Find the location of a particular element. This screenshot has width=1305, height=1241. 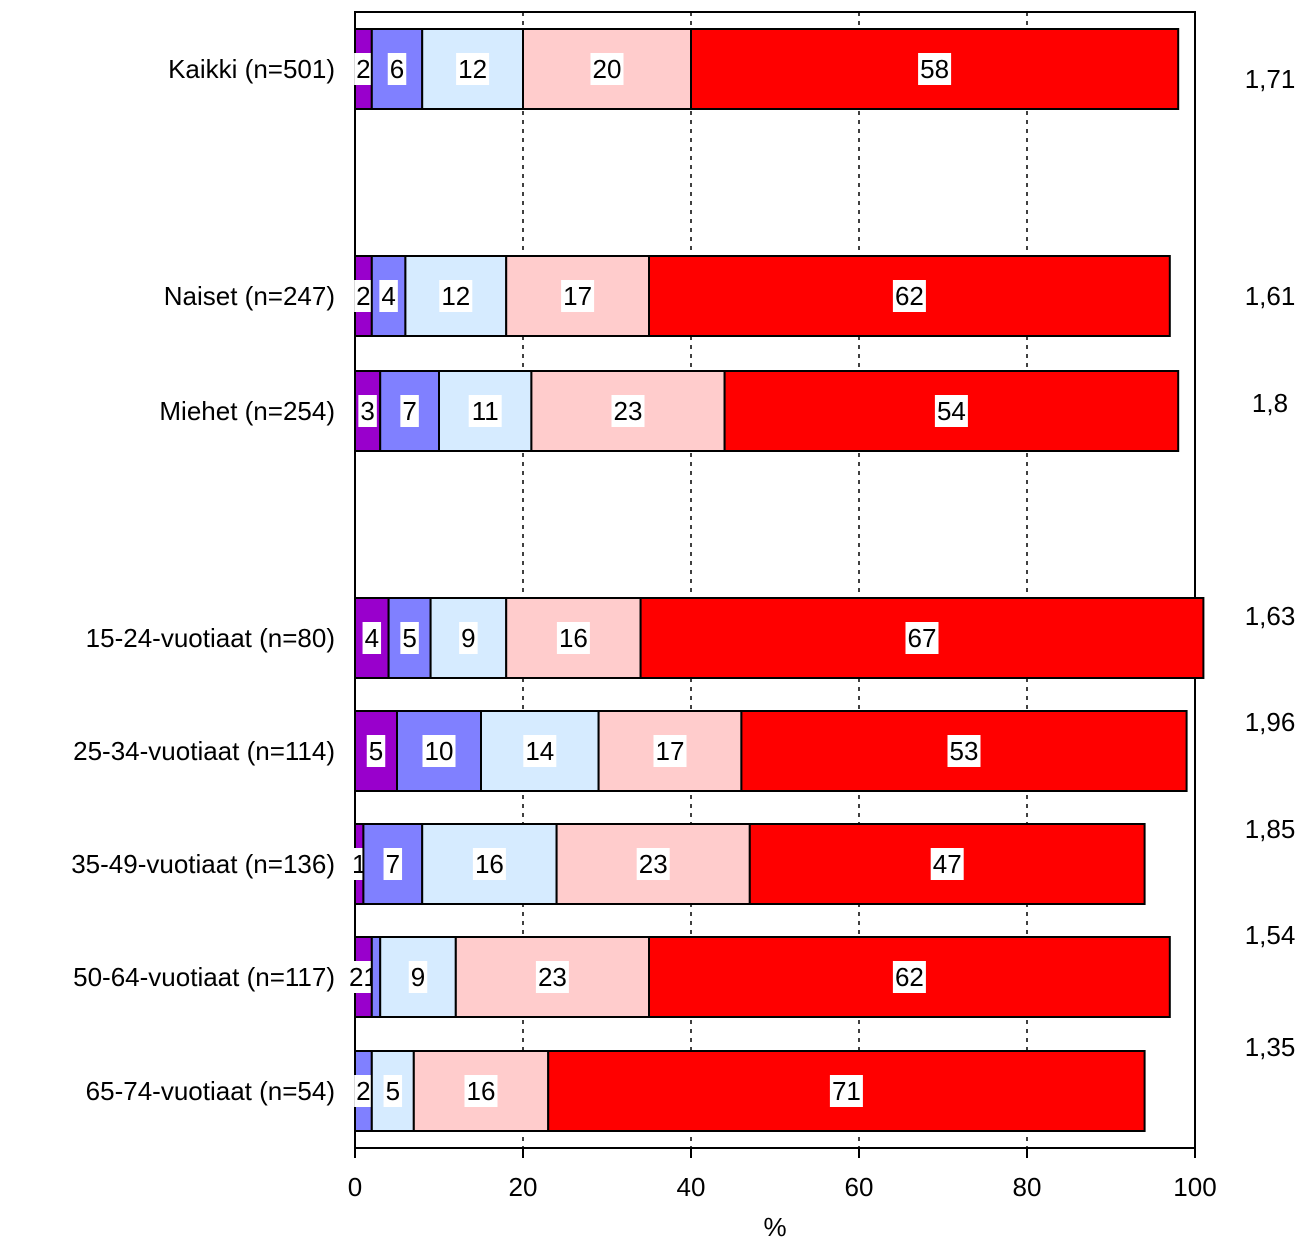

data-label-1-1: 4 is located at coordinates (388, 296).